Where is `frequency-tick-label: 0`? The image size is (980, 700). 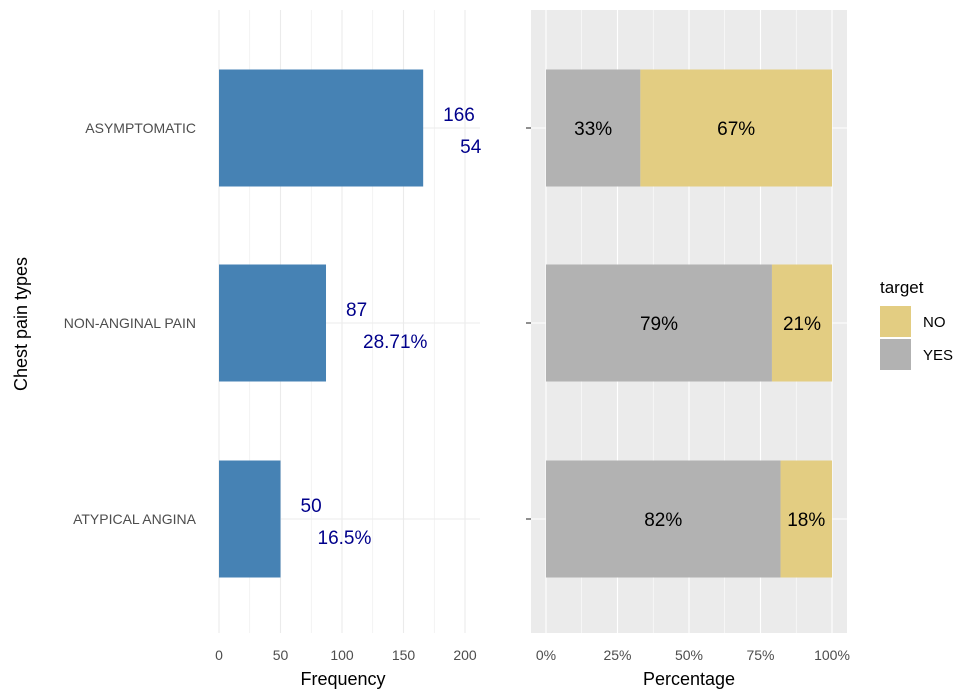
frequency-tick-label: 0 is located at coordinates (219, 655).